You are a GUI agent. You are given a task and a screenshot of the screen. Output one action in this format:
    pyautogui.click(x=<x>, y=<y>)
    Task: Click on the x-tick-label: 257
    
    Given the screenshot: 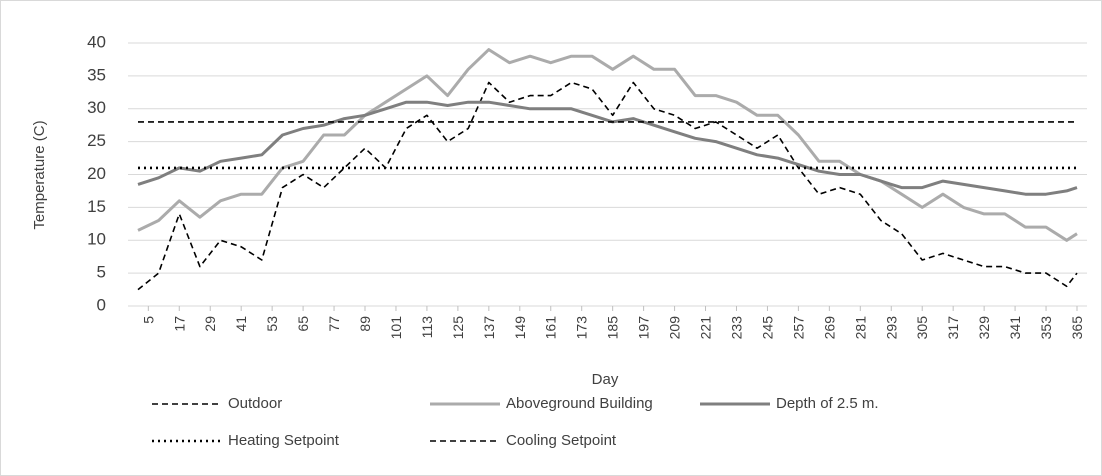 What is the action you would take?
    pyautogui.click(x=798, y=328)
    